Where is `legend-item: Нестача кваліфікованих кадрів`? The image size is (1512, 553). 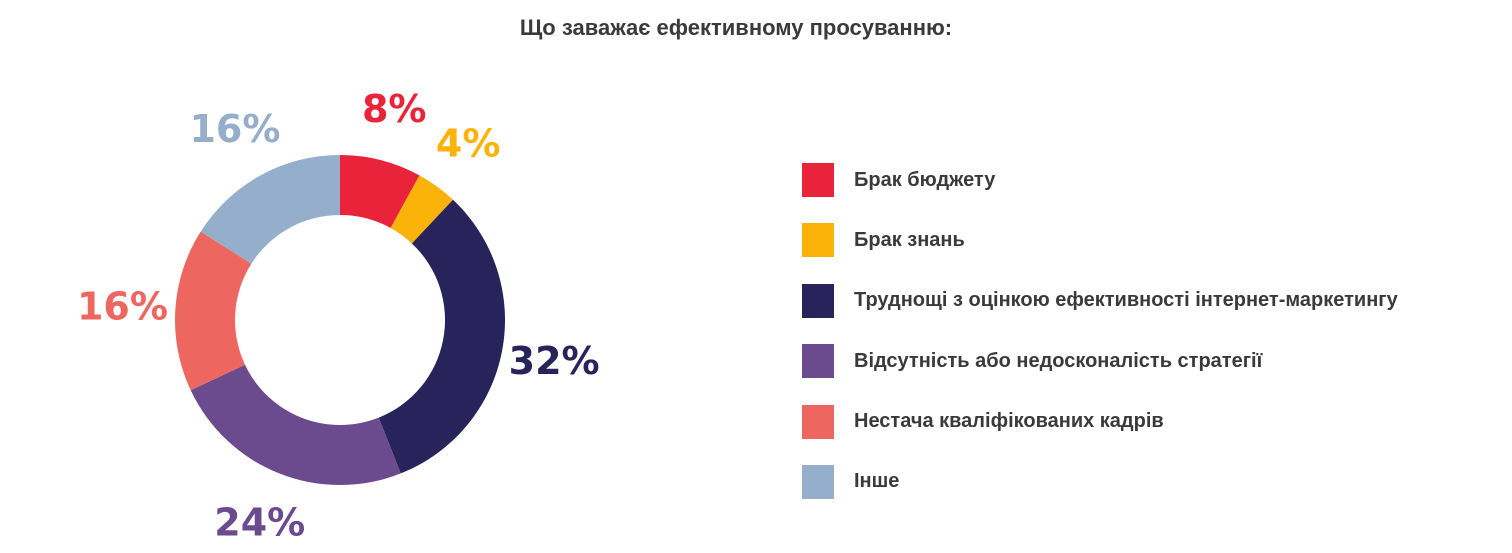
legend-item: Нестача кваліфікованих кадрів is located at coordinates (1100, 421).